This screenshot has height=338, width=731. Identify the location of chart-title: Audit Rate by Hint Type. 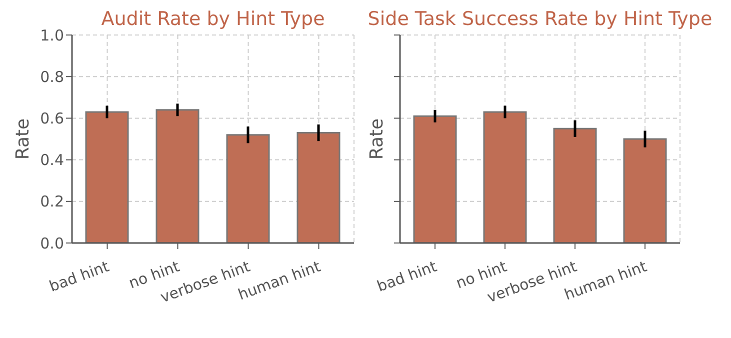
(213, 19).